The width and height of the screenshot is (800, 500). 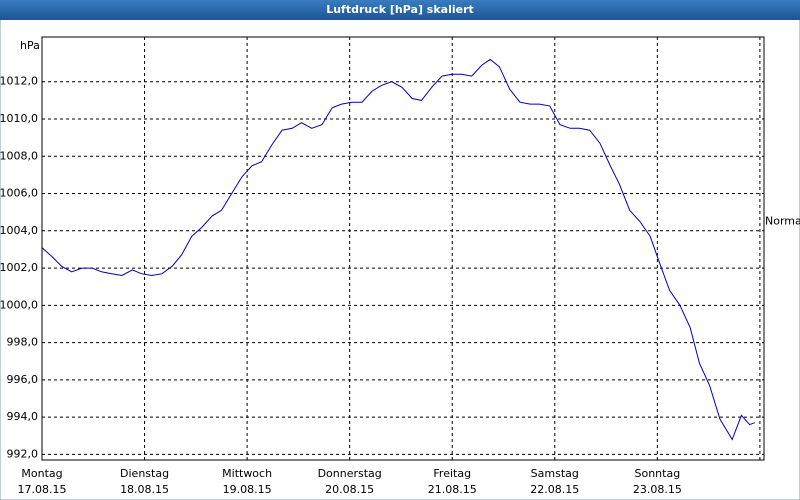 I want to click on x-tick-label: Montag, so click(x=41, y=473).